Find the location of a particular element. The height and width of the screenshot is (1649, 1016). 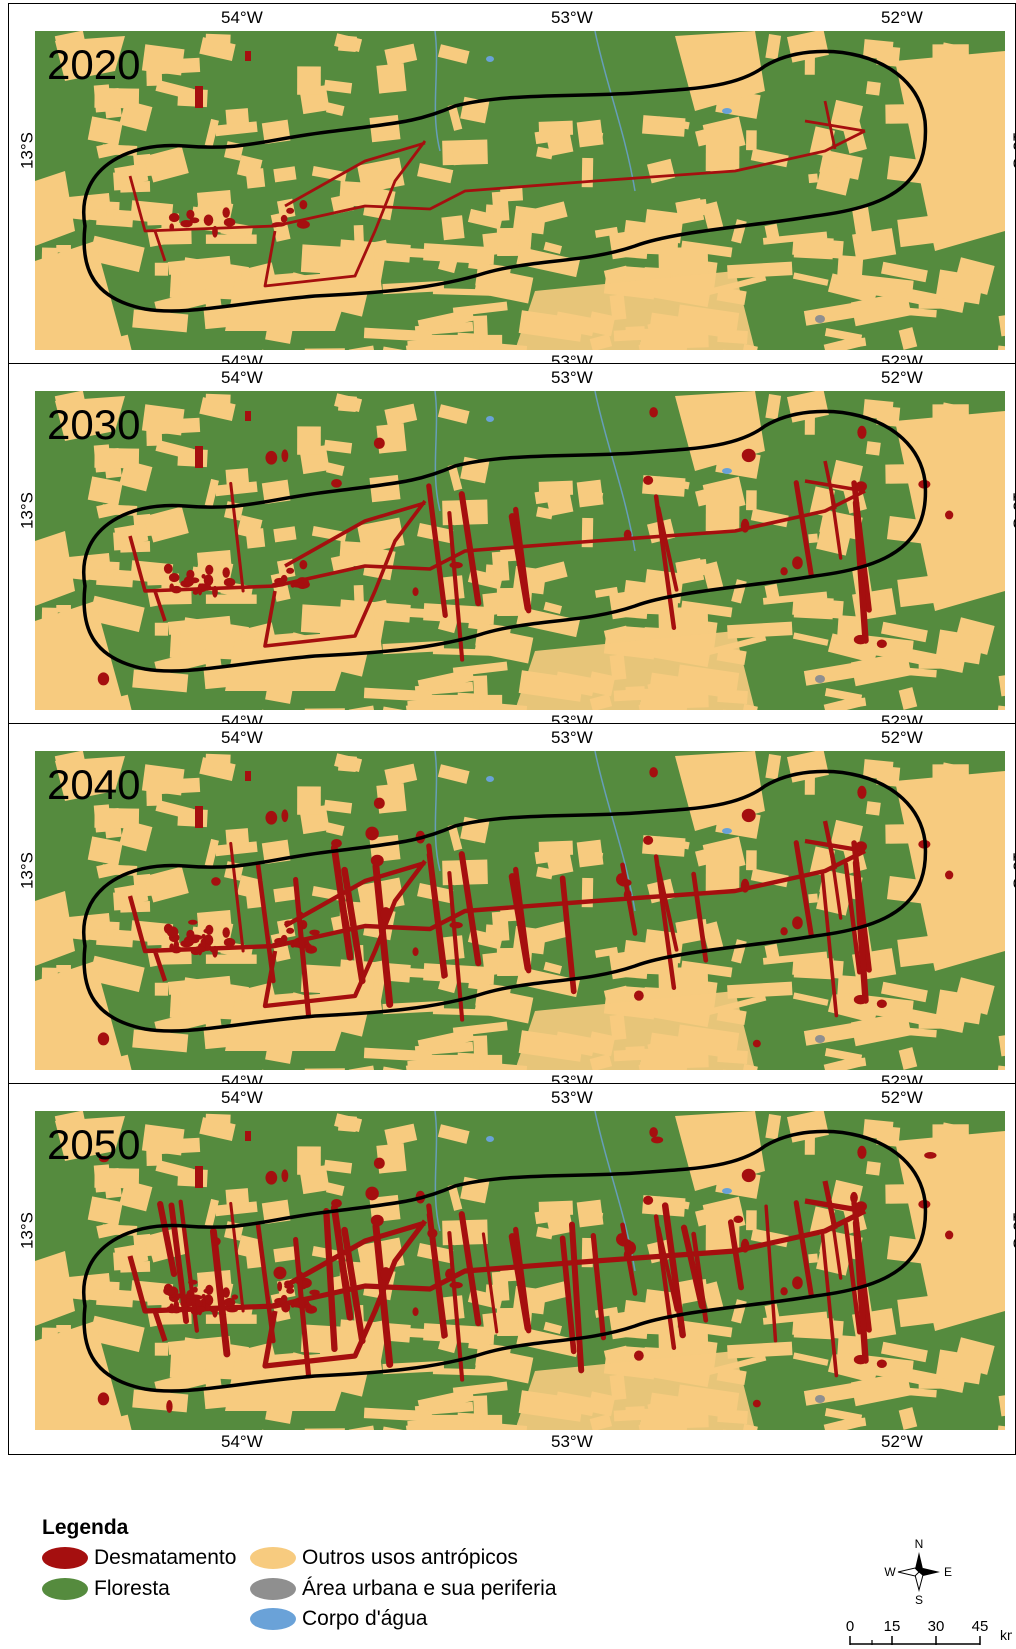

longitude-tick-bot: 54°W is located at coordinates (242, 1441).